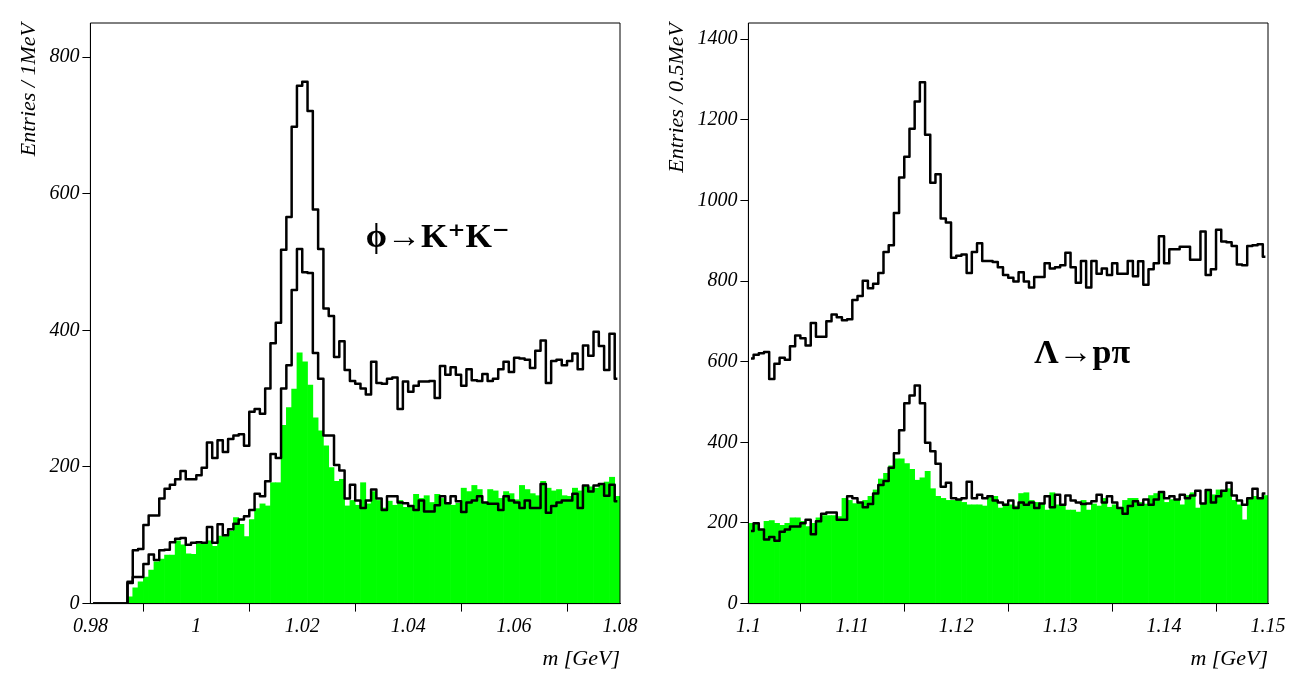 This screenshot has height=689, width=1297. Describe the element at coordinates (1082, 351) in the screenshot. I see `annotation: Λ→pπ` at that location.